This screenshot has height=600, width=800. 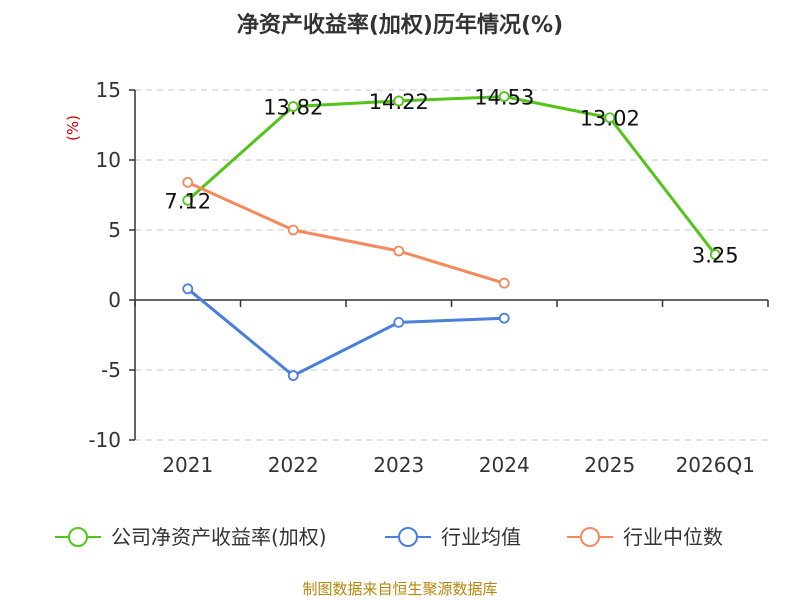 I want to click on legend-label: 行业均值, so click(x=481, y=537).